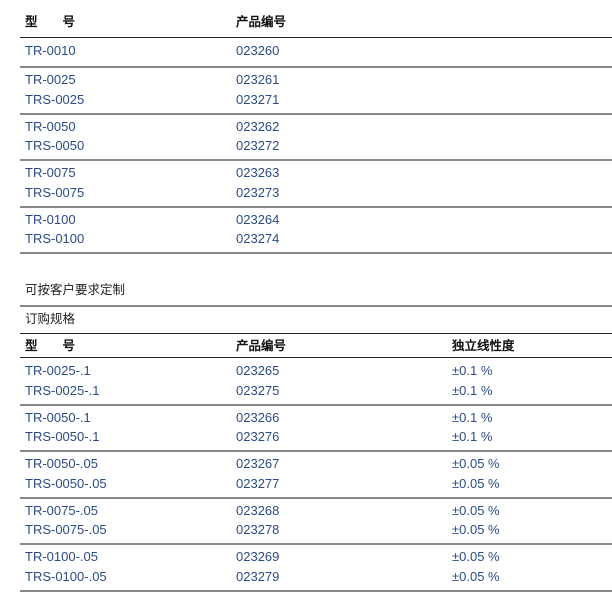  I want to click on cell-product-code: 023264, so click(258, 219).